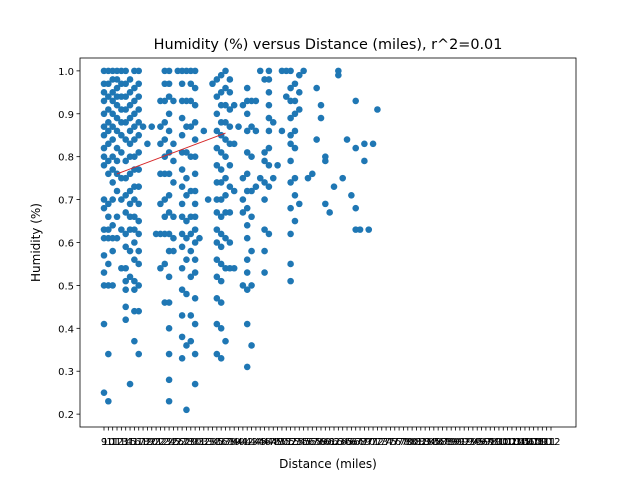 The width and height of the screenshot is (640, 480). Describe the element at coordinates (351, 442) in the screenshot. I see `x-tick-label: 66` at that location.